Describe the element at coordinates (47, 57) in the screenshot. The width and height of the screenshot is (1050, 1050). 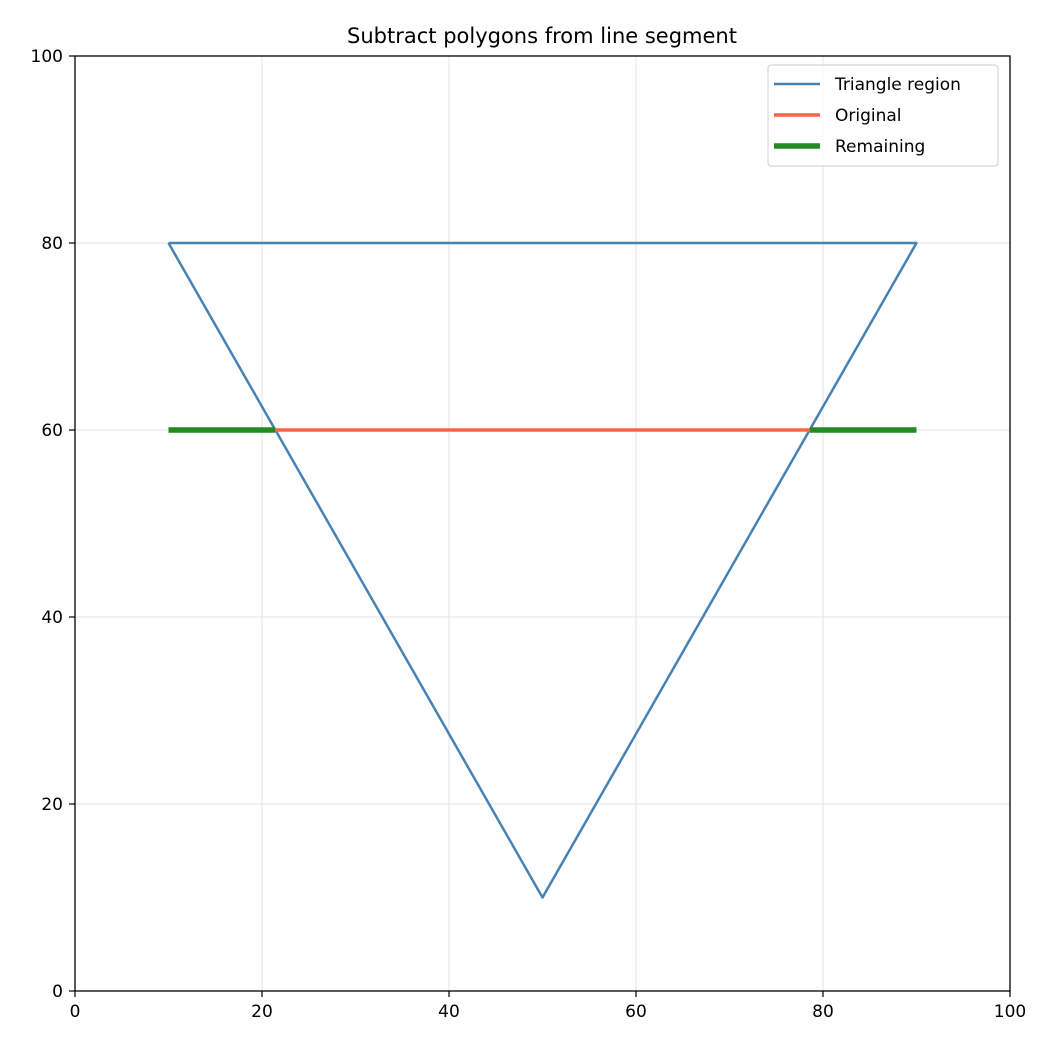
I see `y-tick-label: 100` at that location.